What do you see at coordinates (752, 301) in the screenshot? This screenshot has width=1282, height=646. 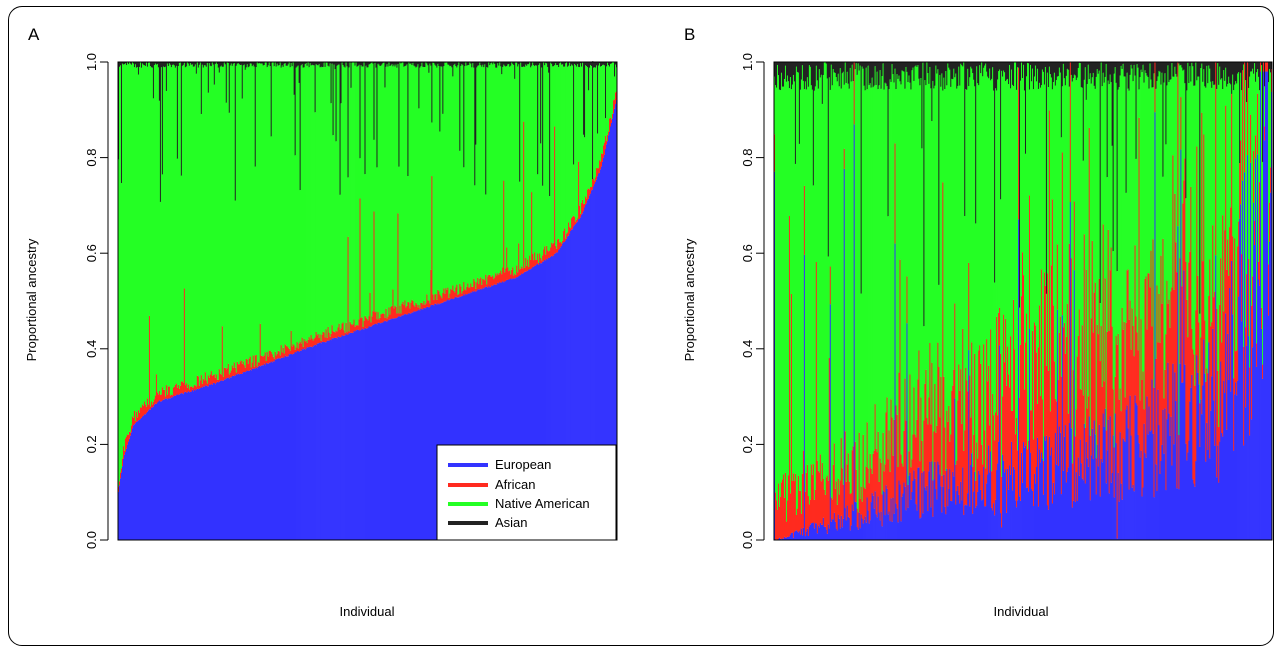 I see `y-axis-b: 0.0 0.2 0.4 0.6 0.8 1.0` at bounding box center [752, 301].